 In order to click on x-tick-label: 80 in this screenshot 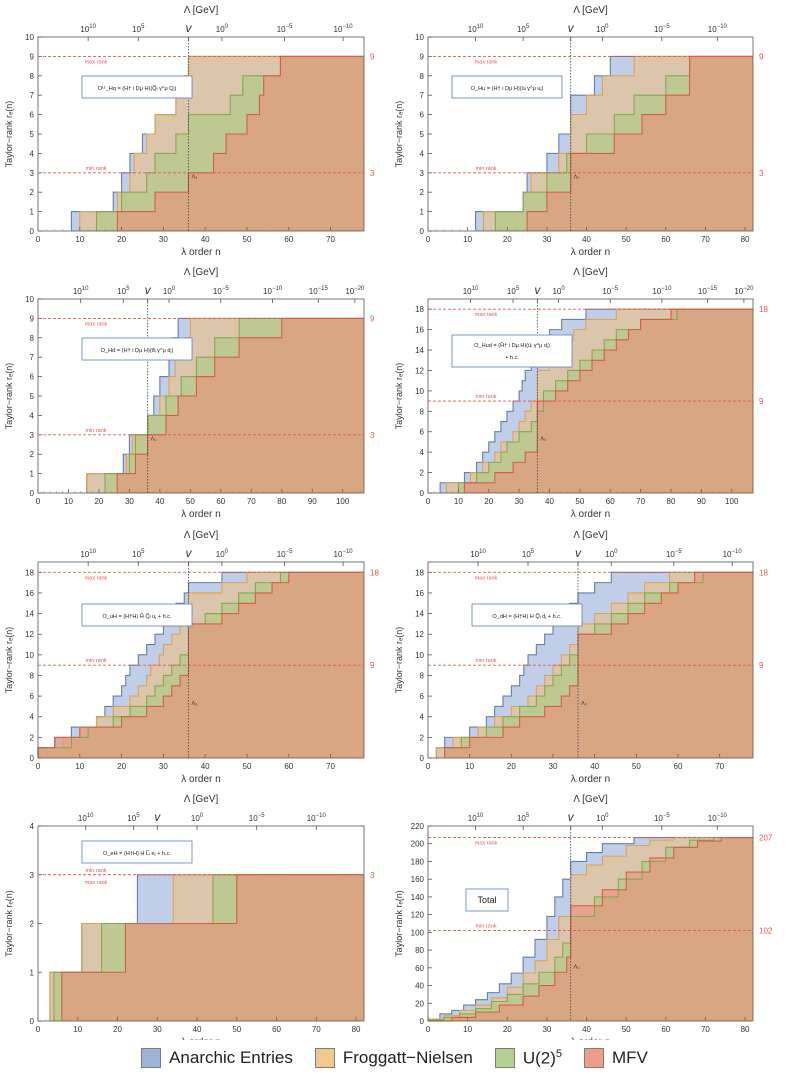, I will do `click(745, 1029)`.